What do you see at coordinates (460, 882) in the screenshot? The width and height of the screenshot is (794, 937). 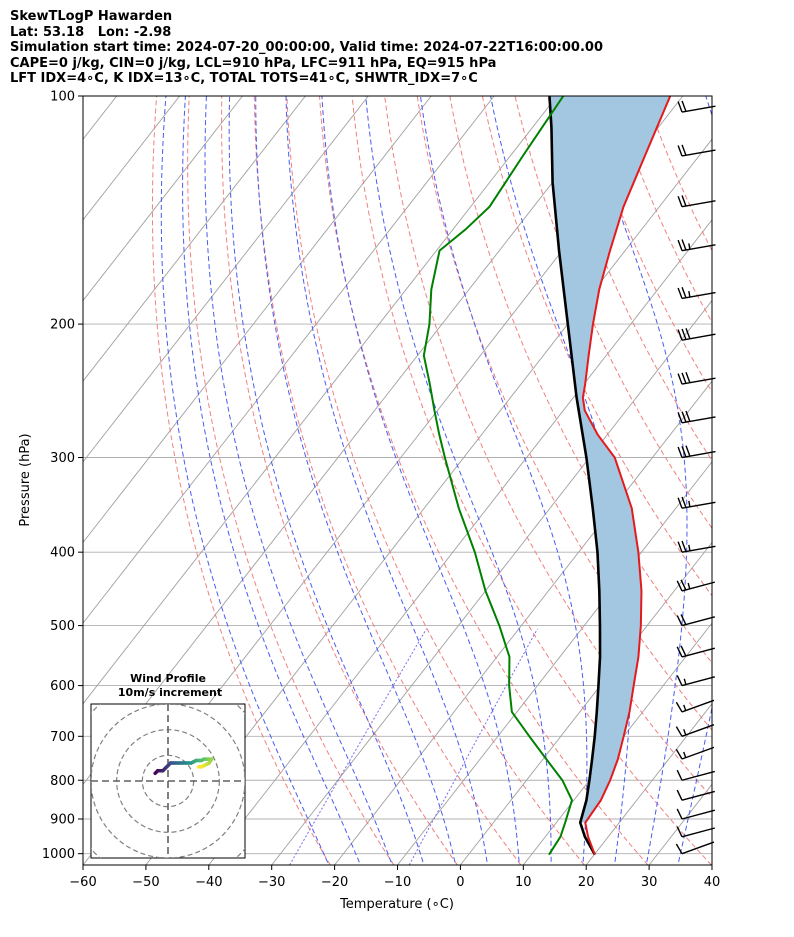 I see `x-tick-label: 0` at bounding box center [460, 882].